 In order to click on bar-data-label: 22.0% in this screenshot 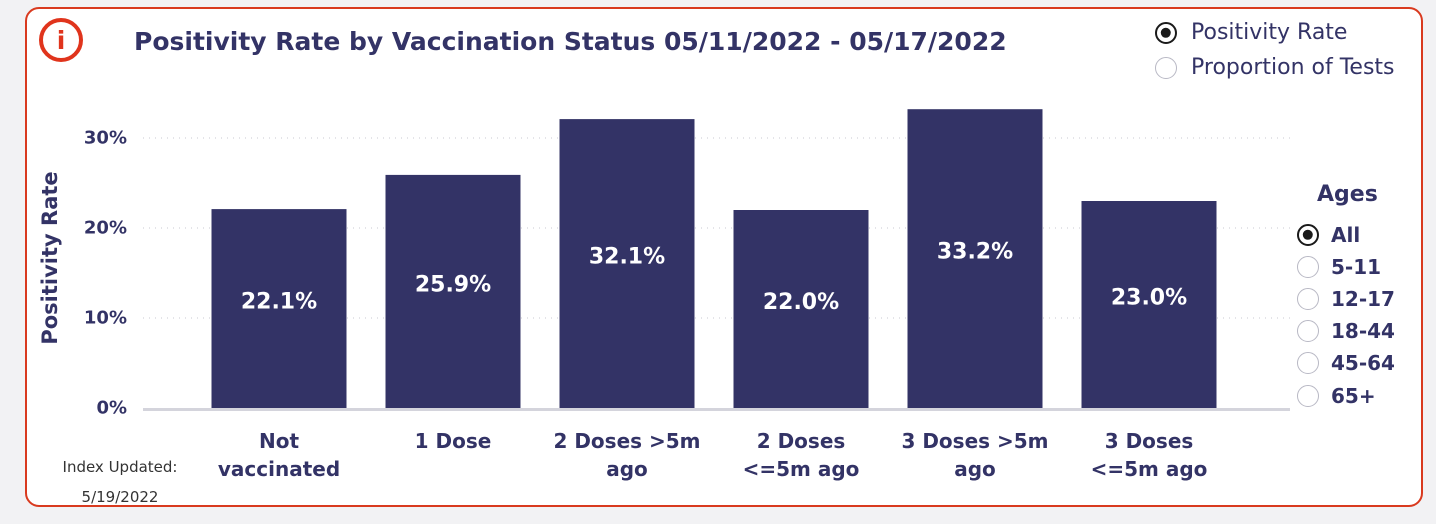, I will do `click(801, 302)`.